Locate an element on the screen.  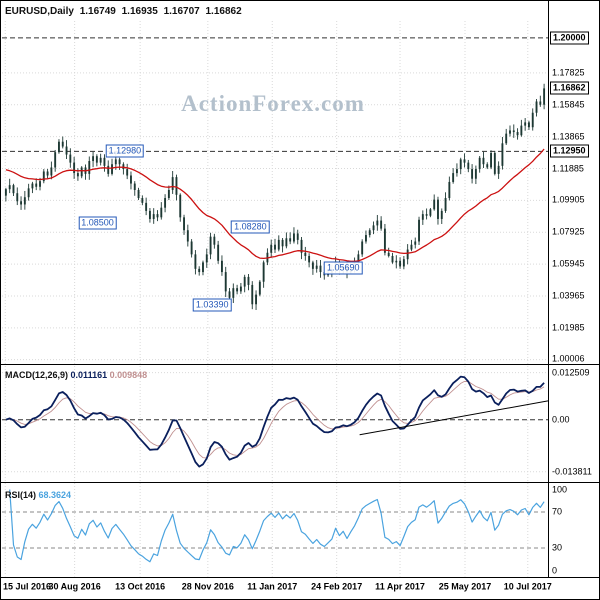
price-axis-label: 1.05945 is located at coordinates (568, 263).